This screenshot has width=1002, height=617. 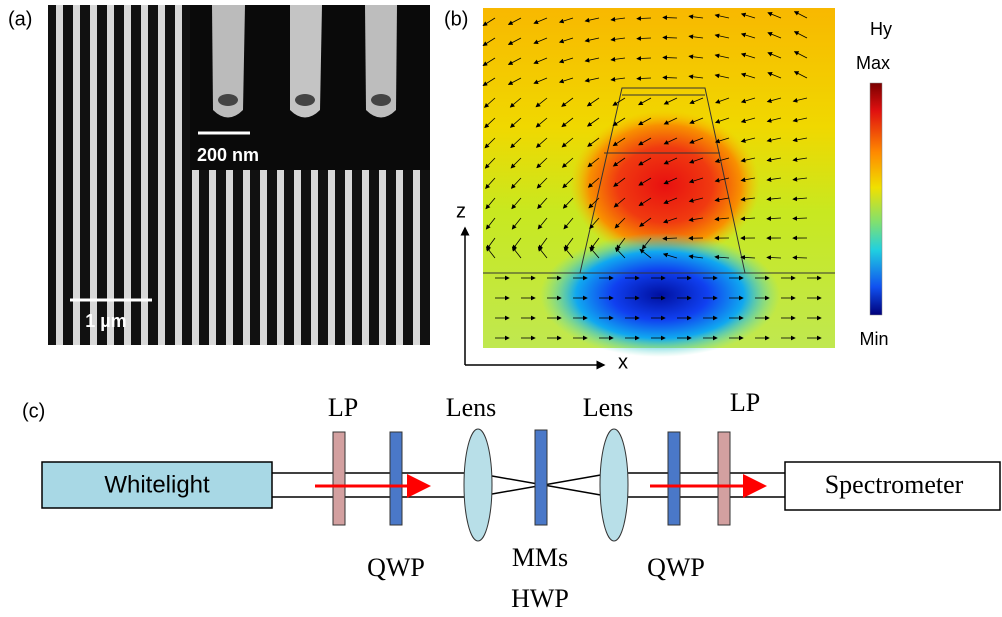 I want to click on optic-label: HWP, so click(x=540, y=598).